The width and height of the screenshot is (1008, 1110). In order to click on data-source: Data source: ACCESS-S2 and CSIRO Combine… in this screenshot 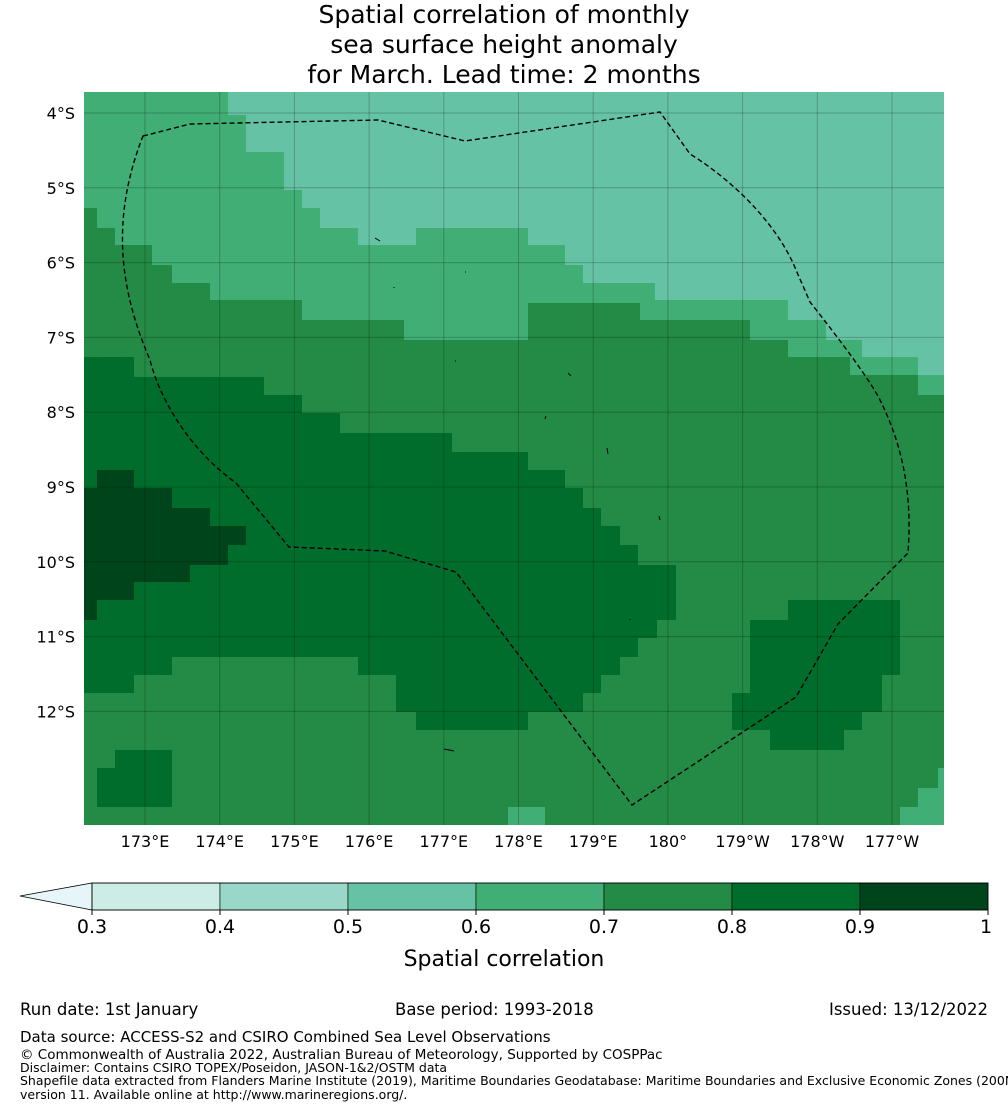, I will do `click(285, 1037)`.